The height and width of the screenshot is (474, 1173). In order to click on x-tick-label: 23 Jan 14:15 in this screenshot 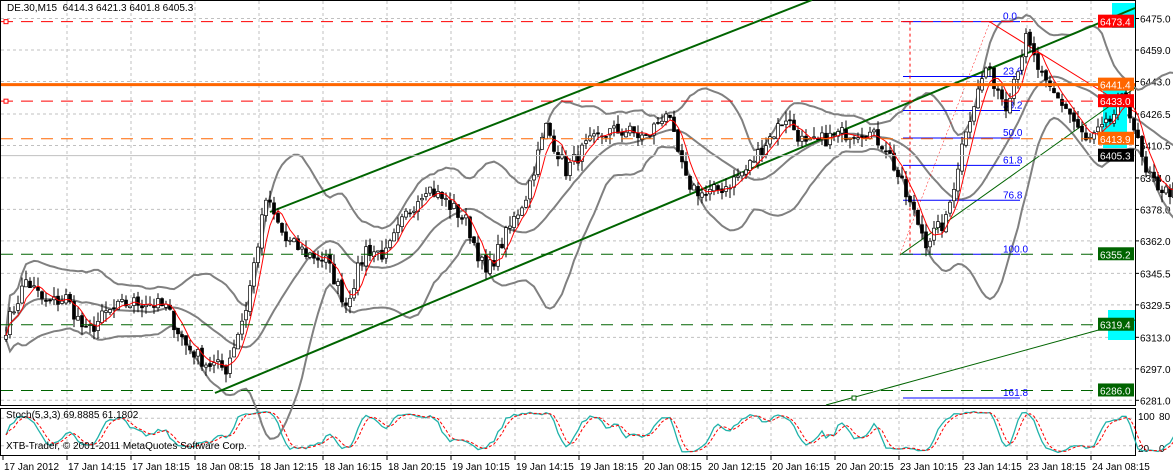, I will do `click(993, 467)`.